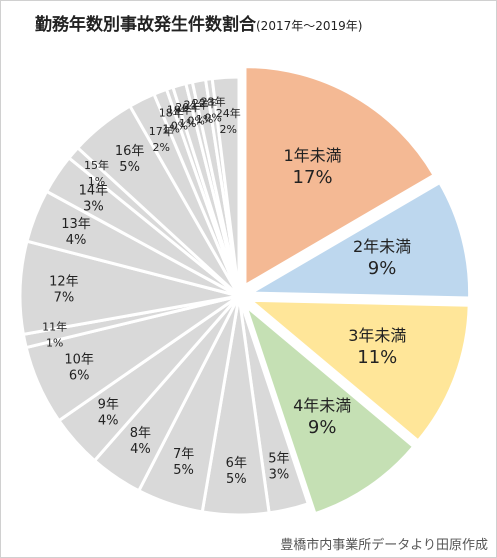  What do you see at coordinates (187, 123) in the screenshot?
I see `slice-value-20年: 1%` at bounding box center [187, 123].